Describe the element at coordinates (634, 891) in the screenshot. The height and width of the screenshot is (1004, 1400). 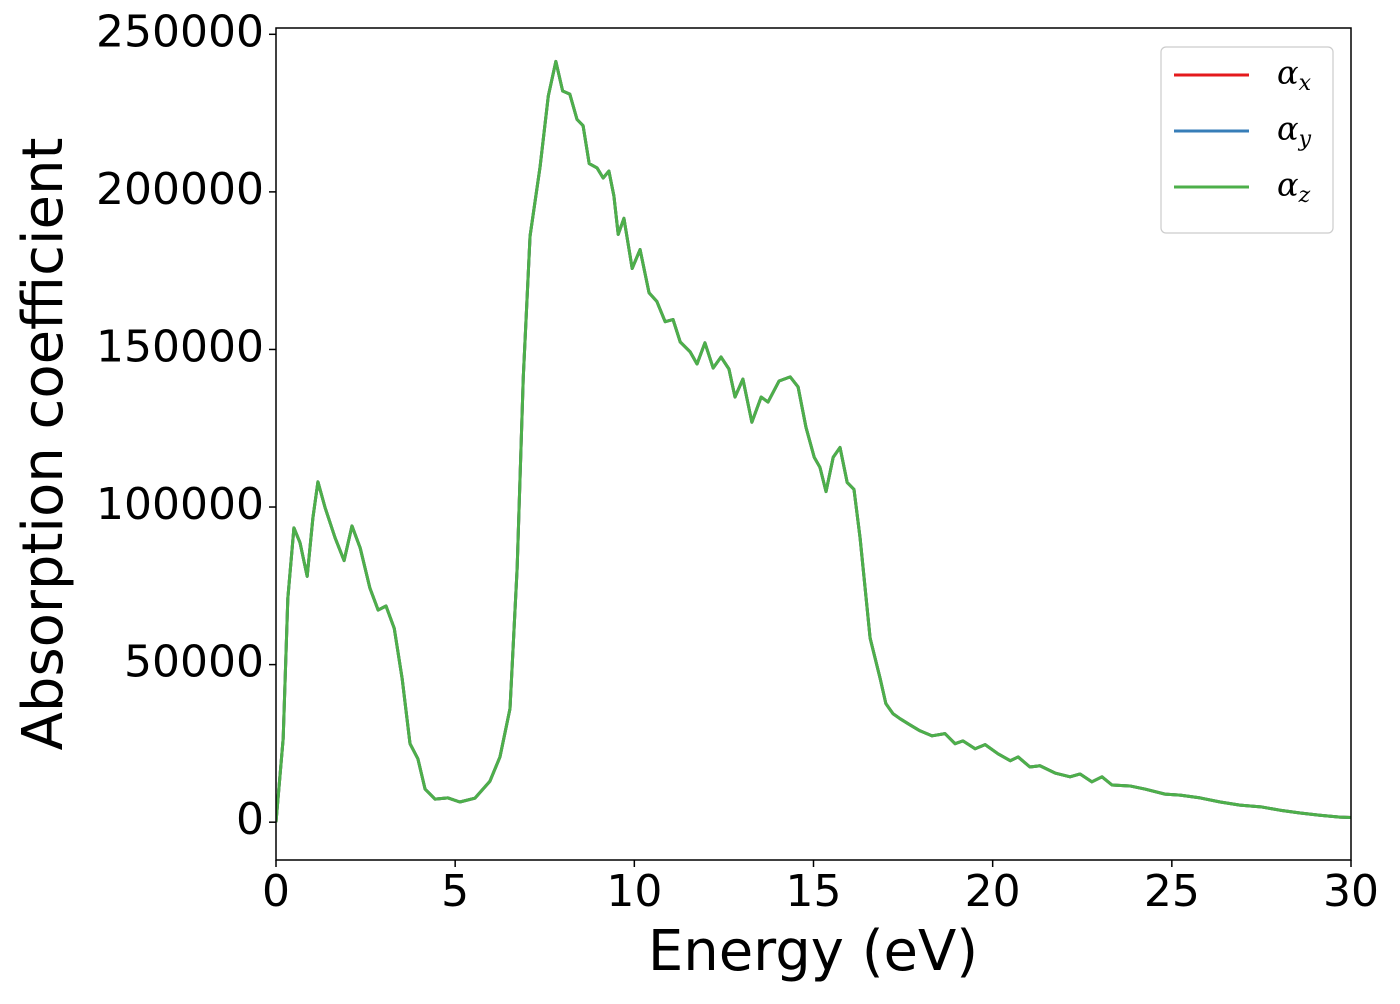
I see `x-tick-label: 10` at that location.